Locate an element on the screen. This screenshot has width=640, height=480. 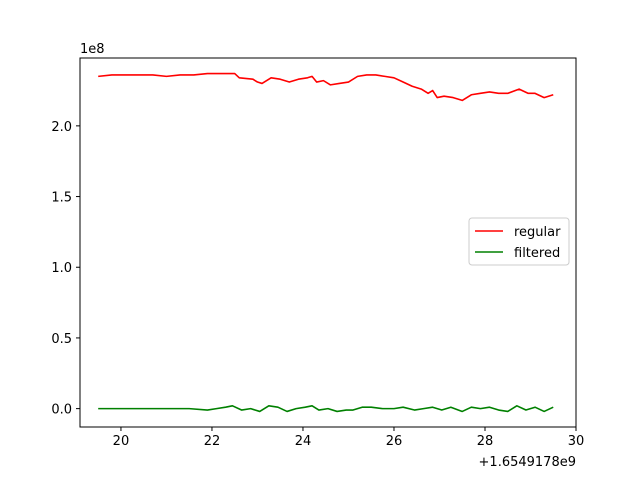
y-tick-label: 1.0 is located at coordinates (61, 268).